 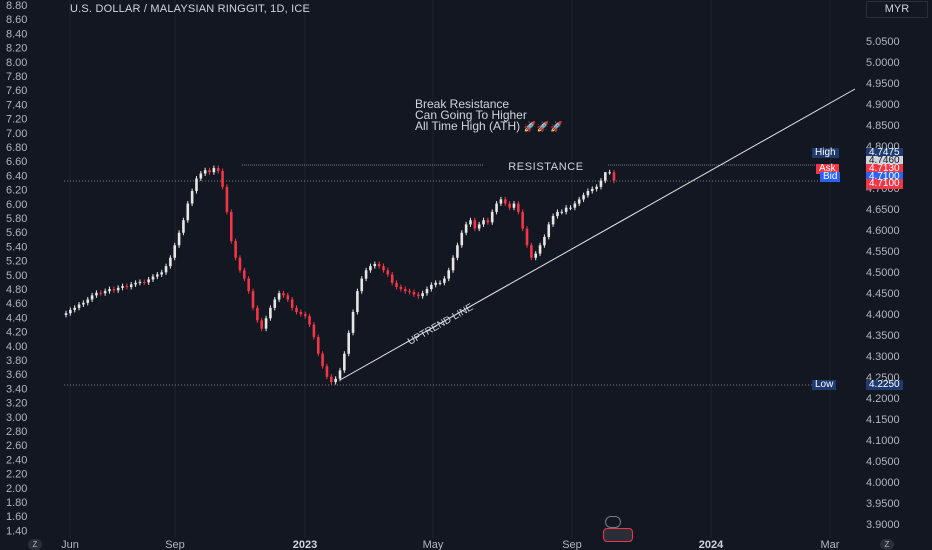 What do you see at coordinates (16, 6) in the screenshot?
I see `left-axis-tick: 8.80` at bounding box center [16, 6].